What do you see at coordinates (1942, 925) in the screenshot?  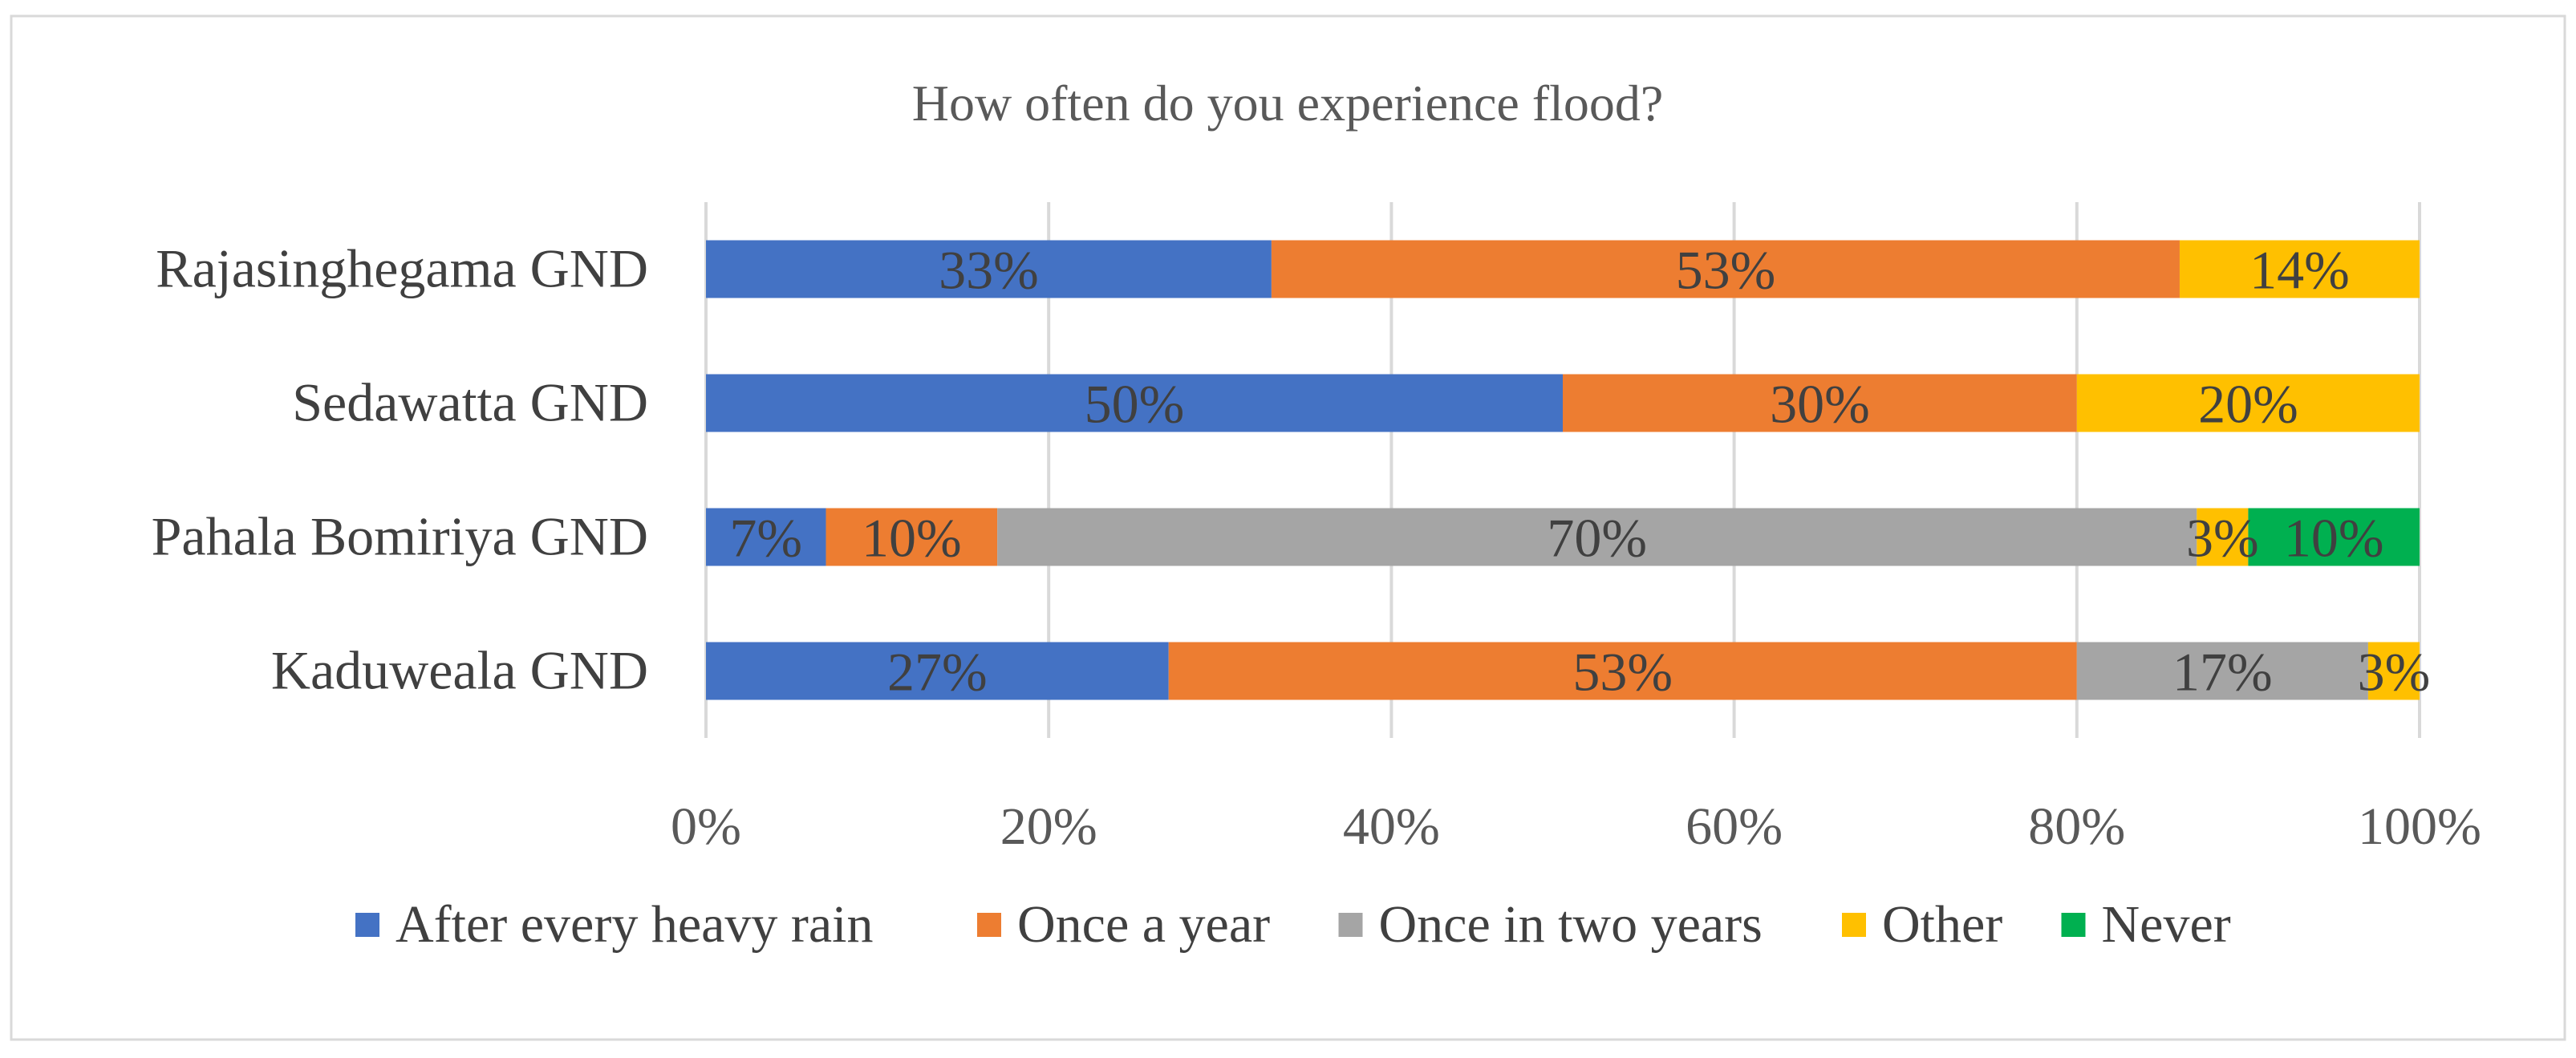 I see `legend-label: Other` at bounding box center [1942, 925].